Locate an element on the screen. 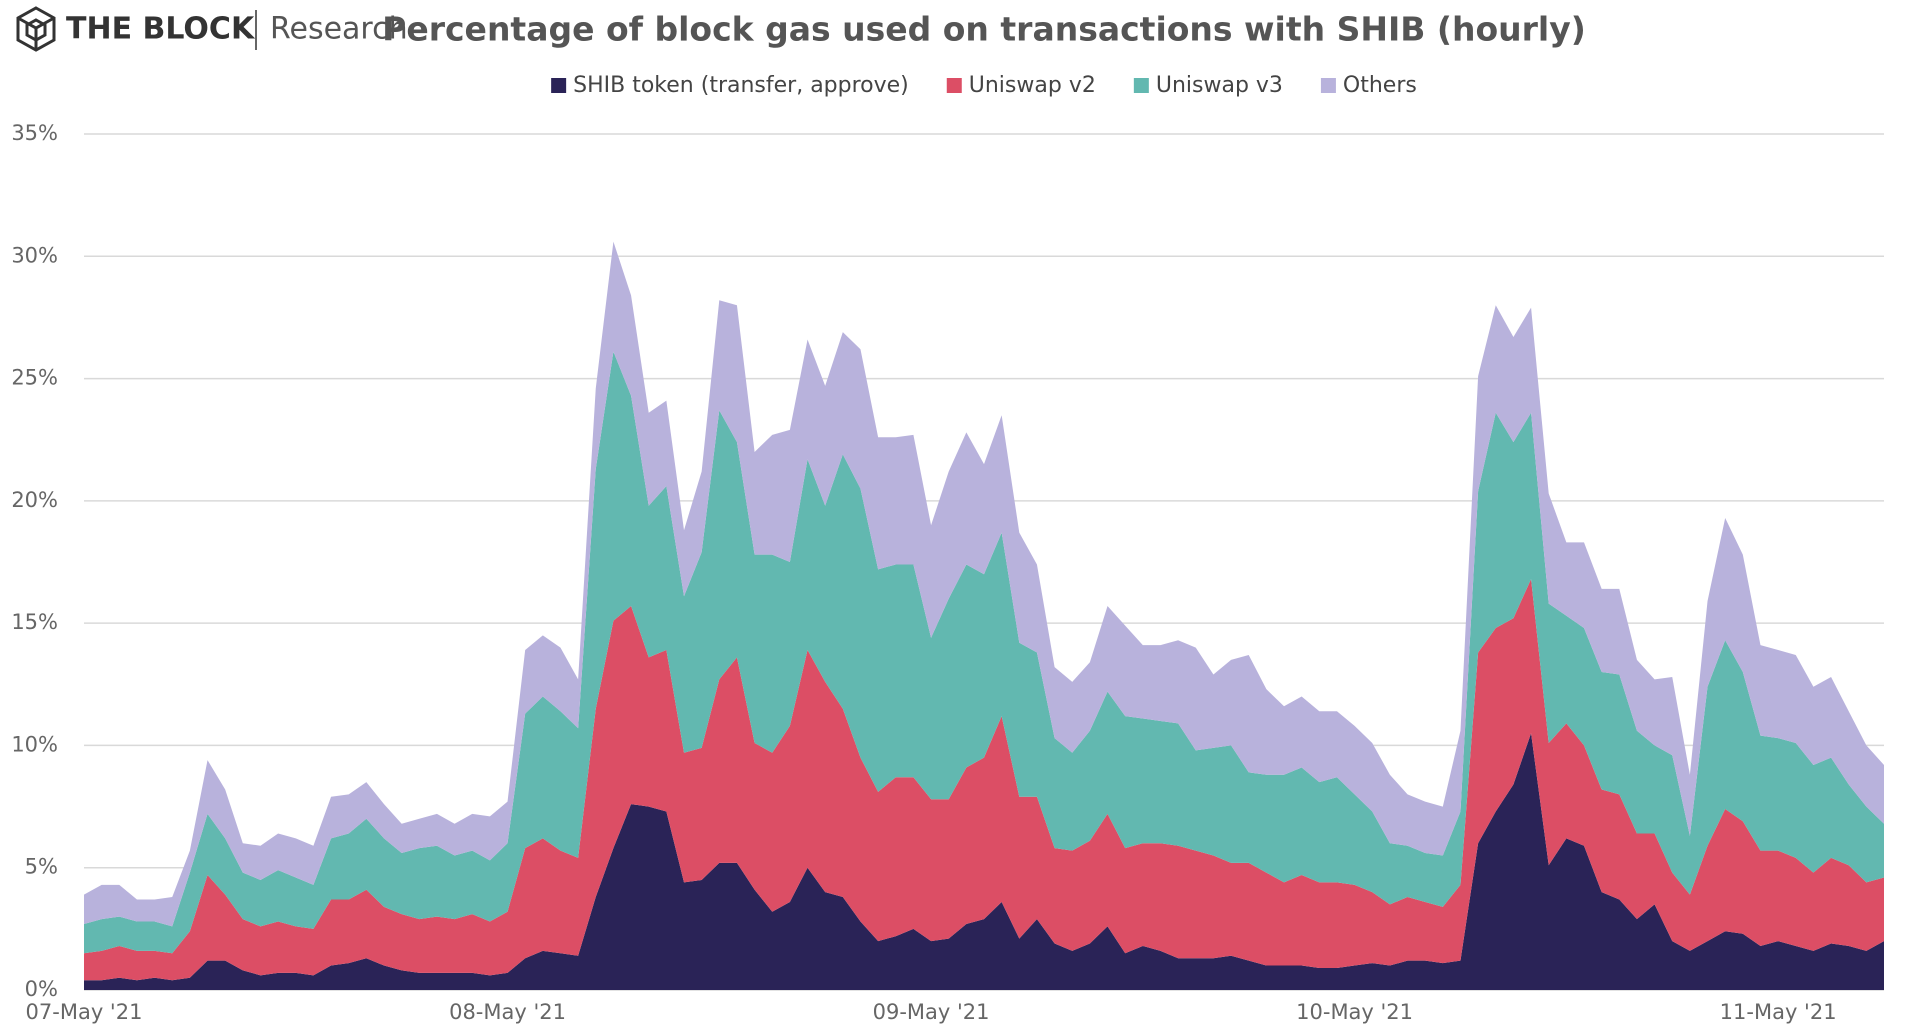 The width and height of the screenshot is (1928, 1030). brand-sub: Research is located at coordinates (339, 29).